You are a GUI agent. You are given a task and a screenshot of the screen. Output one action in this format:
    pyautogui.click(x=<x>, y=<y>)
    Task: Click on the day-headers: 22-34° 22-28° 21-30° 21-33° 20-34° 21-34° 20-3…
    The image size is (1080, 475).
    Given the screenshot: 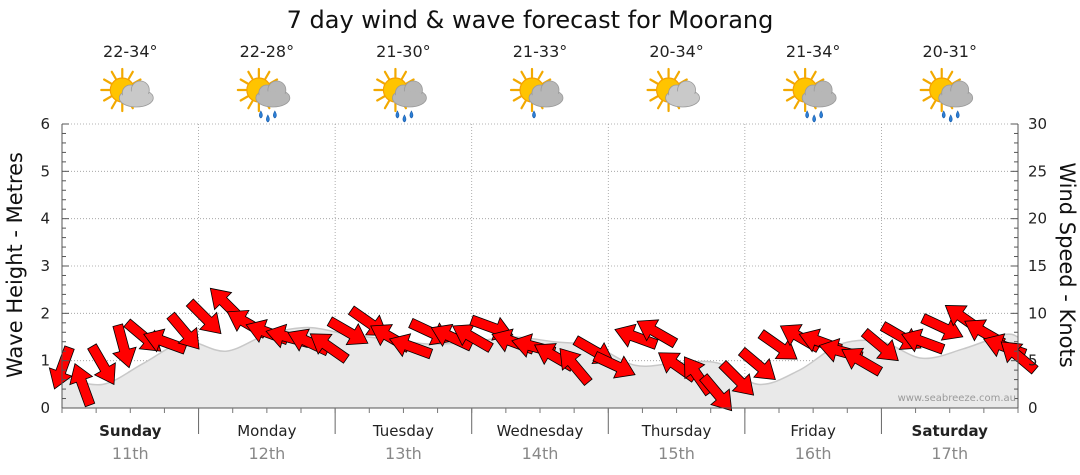 What is the action you would take?
    pyautogui.click(x=538, y=82)
    